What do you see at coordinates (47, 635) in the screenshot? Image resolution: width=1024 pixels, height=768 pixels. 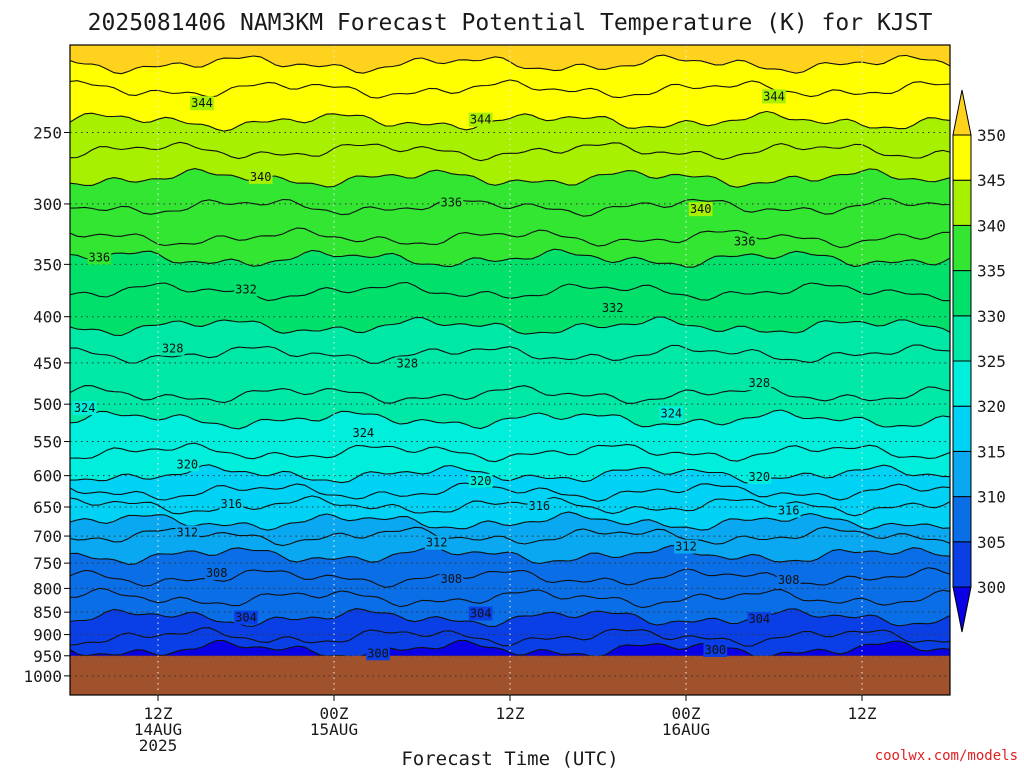 I see `y-tick-label-900: 900` at bounding box center [47, 635].